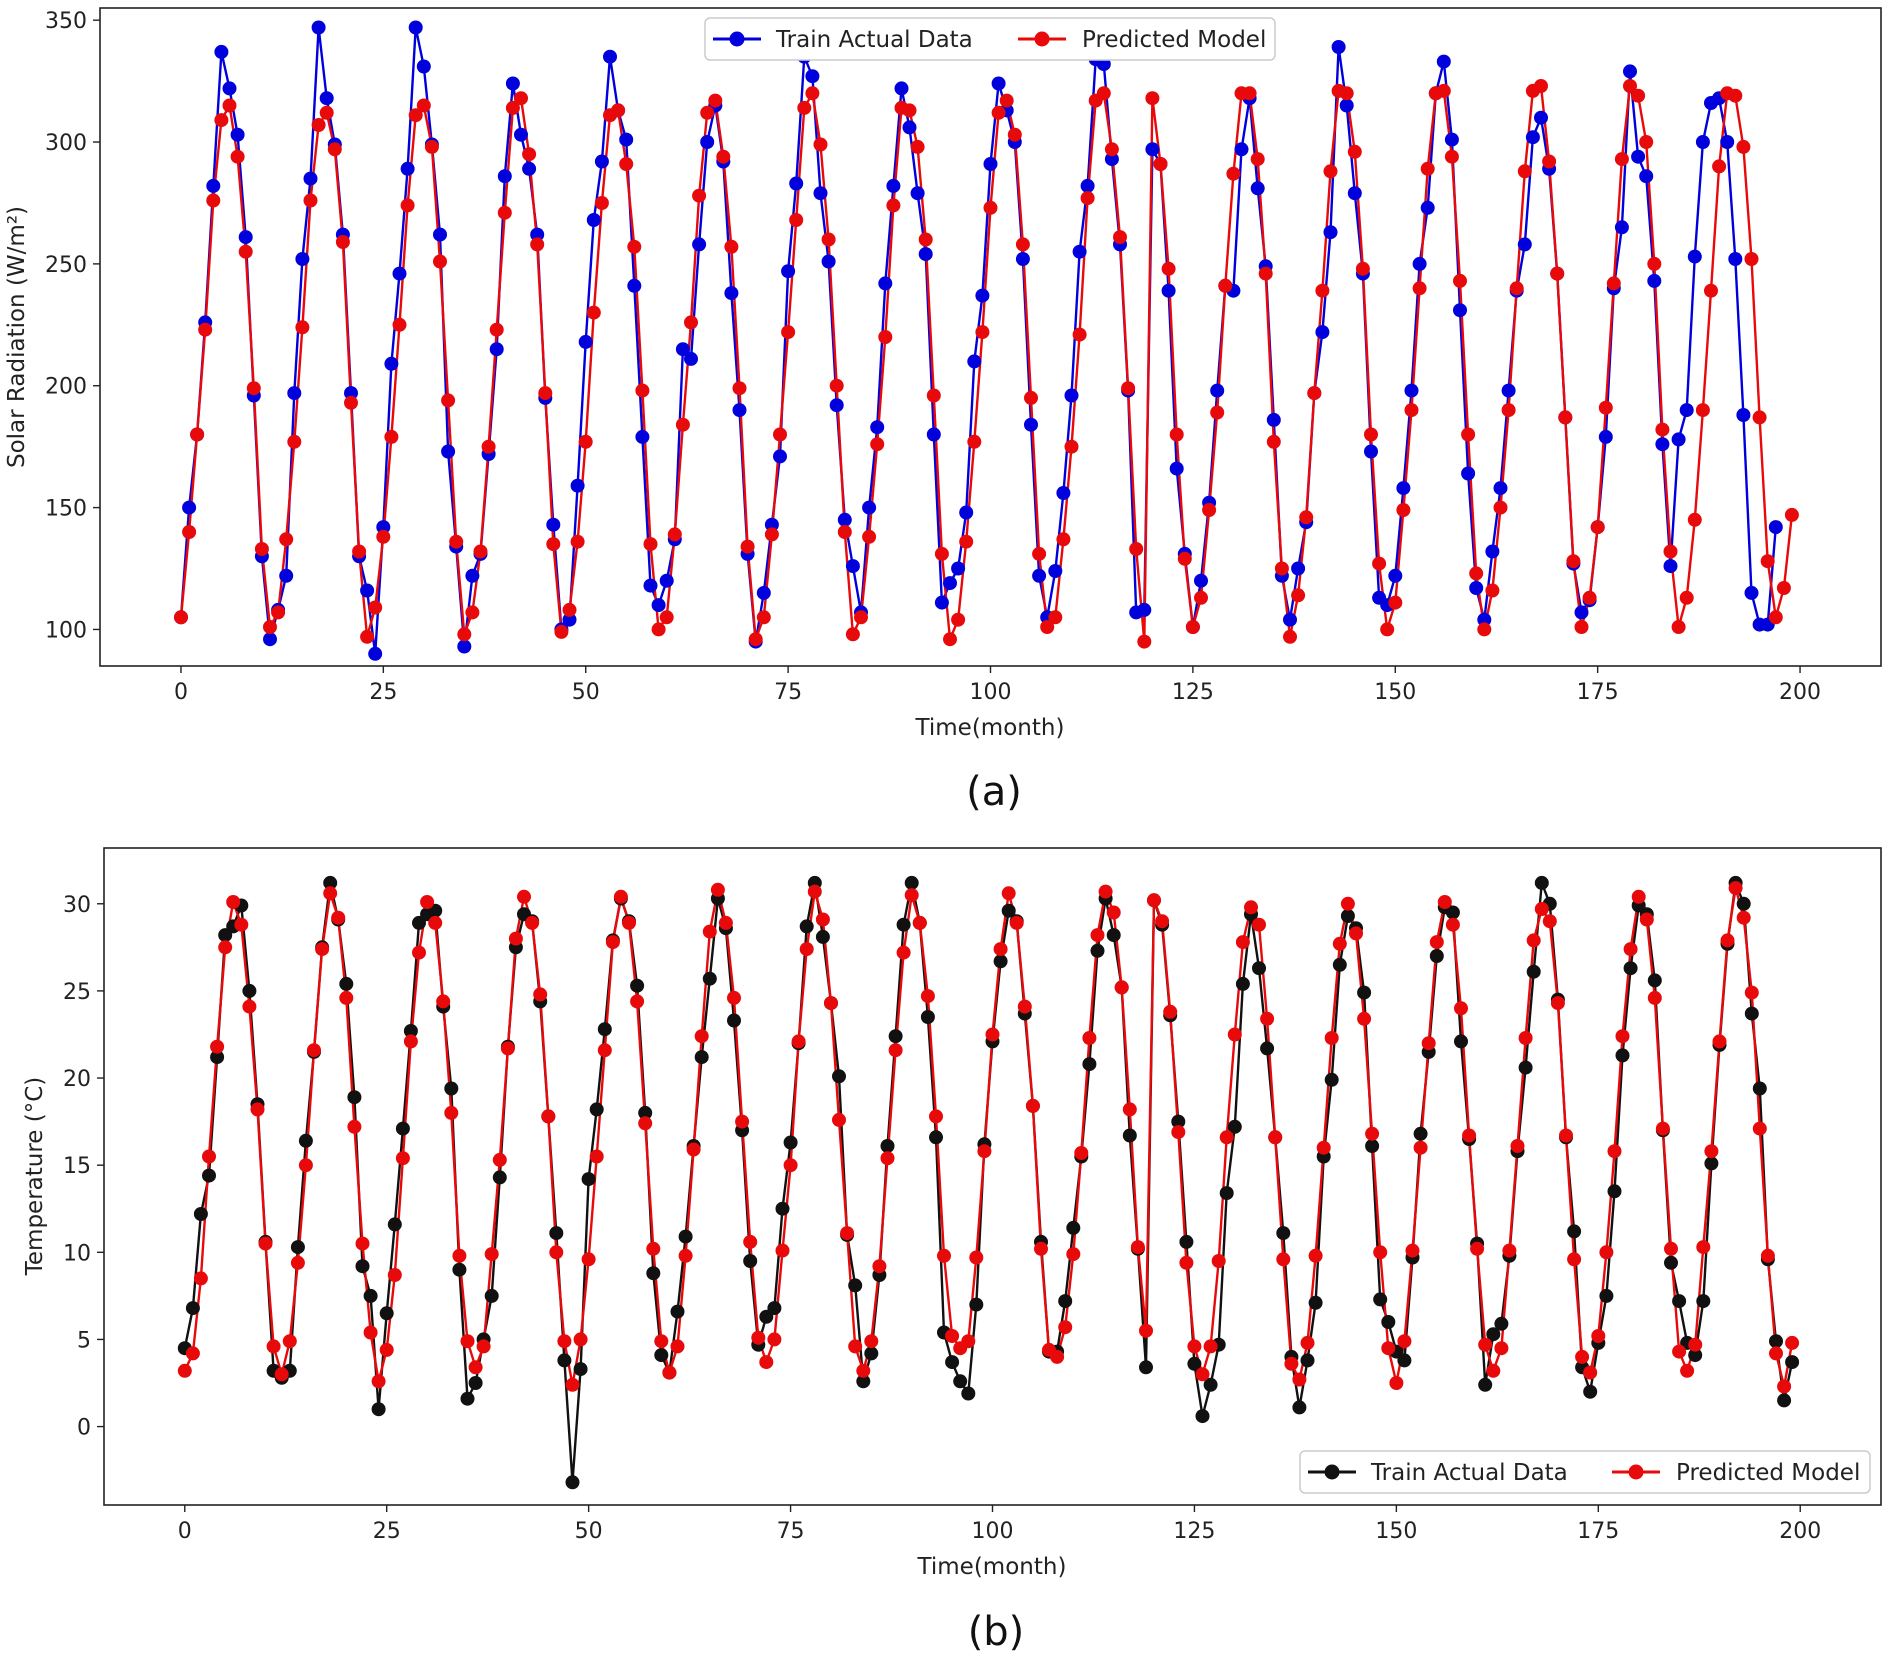 The image size is (1891, 1659). I want to click on y-tick-label-b-2: 10, so click(77, 1253).